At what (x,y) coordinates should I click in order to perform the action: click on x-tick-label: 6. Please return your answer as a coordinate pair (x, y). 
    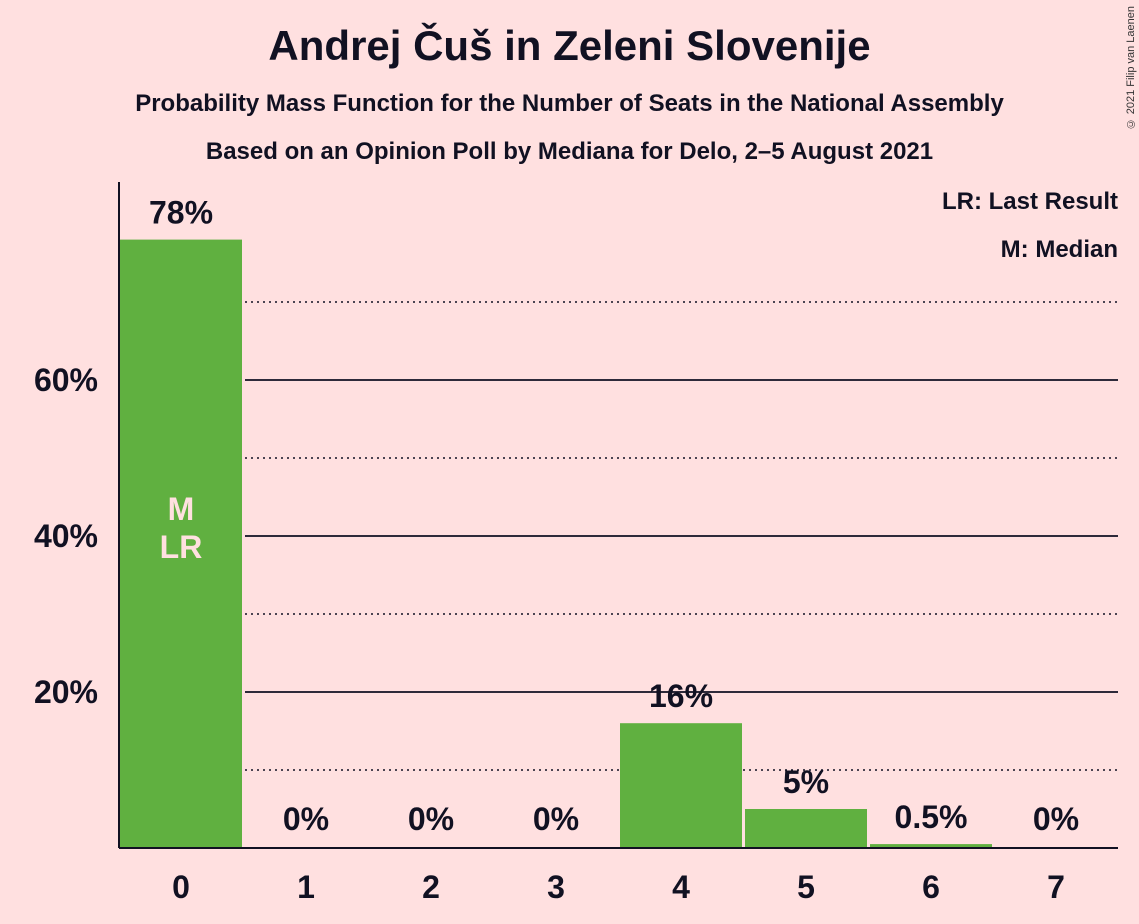
    Looking at the image, I should click on (931, 887).